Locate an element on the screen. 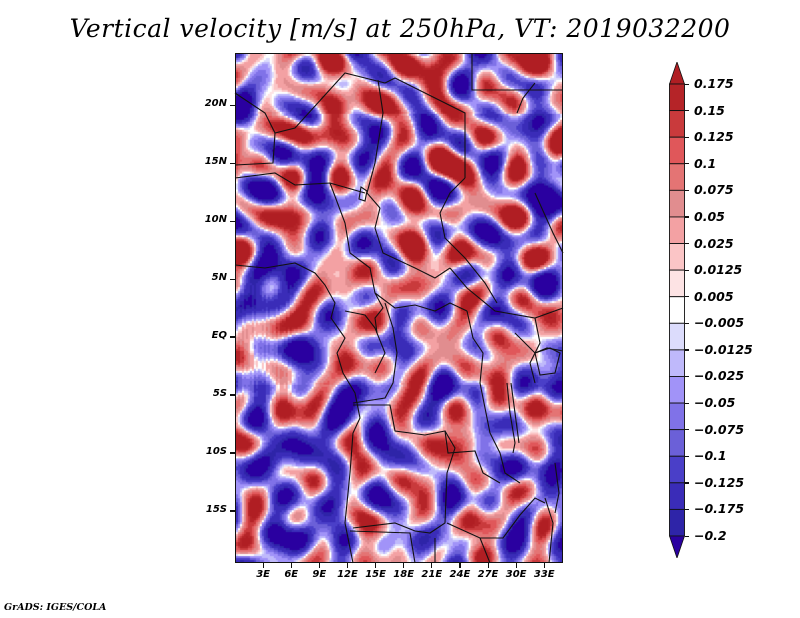  colorbar-top-arrow is located at coordinates (677, 73).